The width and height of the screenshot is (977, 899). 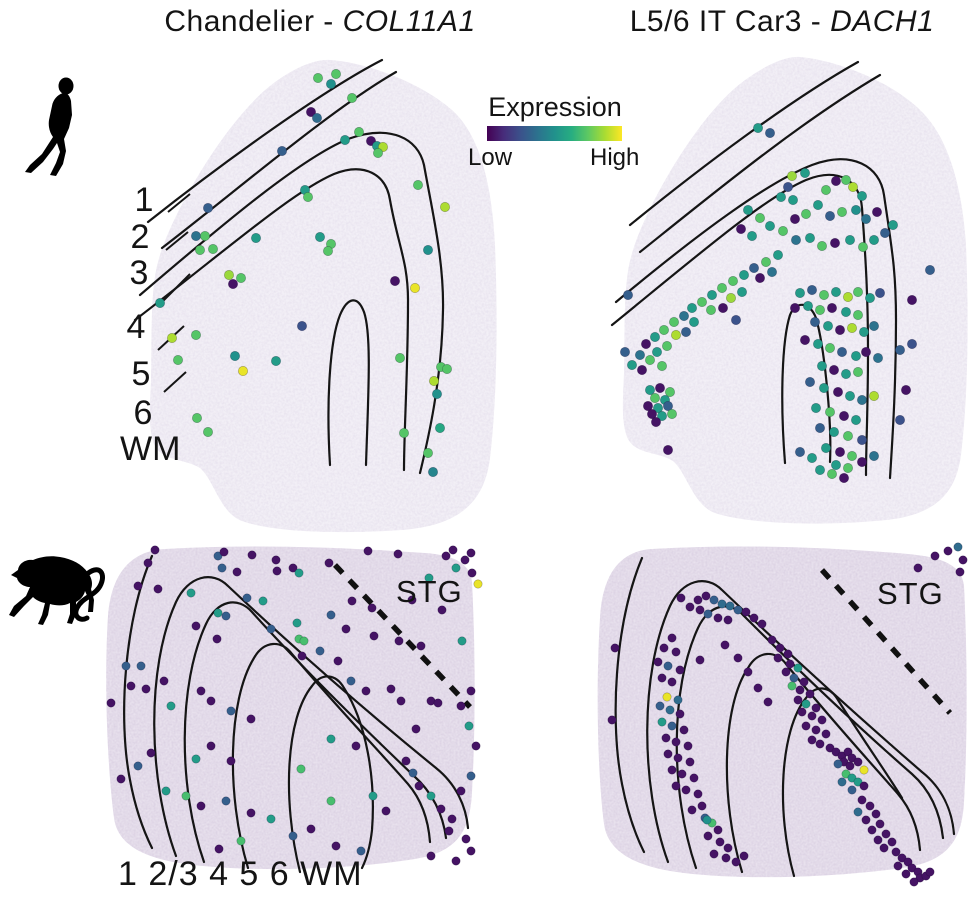 What do you see at coordinates (240, 874) in the screenshot?
I see `layer-labels-macaque: 1 2/3 4 5 6 WM` at bounding box center [240, 874].